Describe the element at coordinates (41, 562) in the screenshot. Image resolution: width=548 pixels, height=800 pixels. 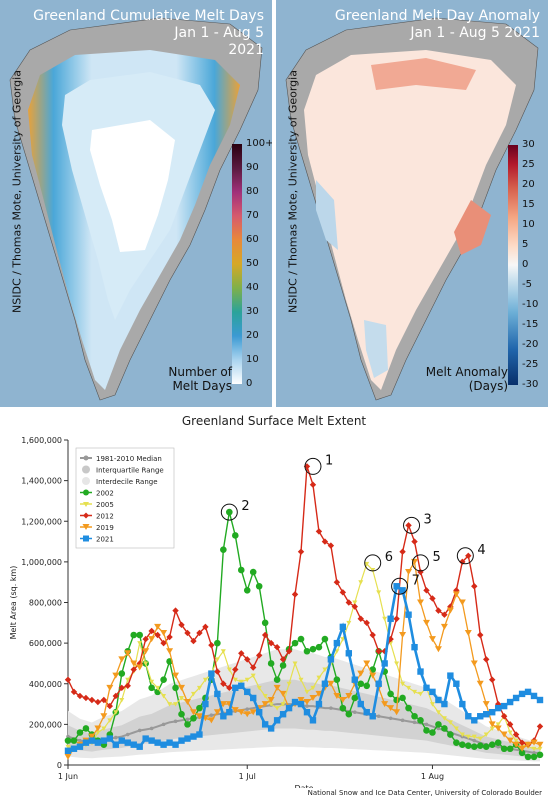
I see `y-tick-label: 1,000,000` at that location.